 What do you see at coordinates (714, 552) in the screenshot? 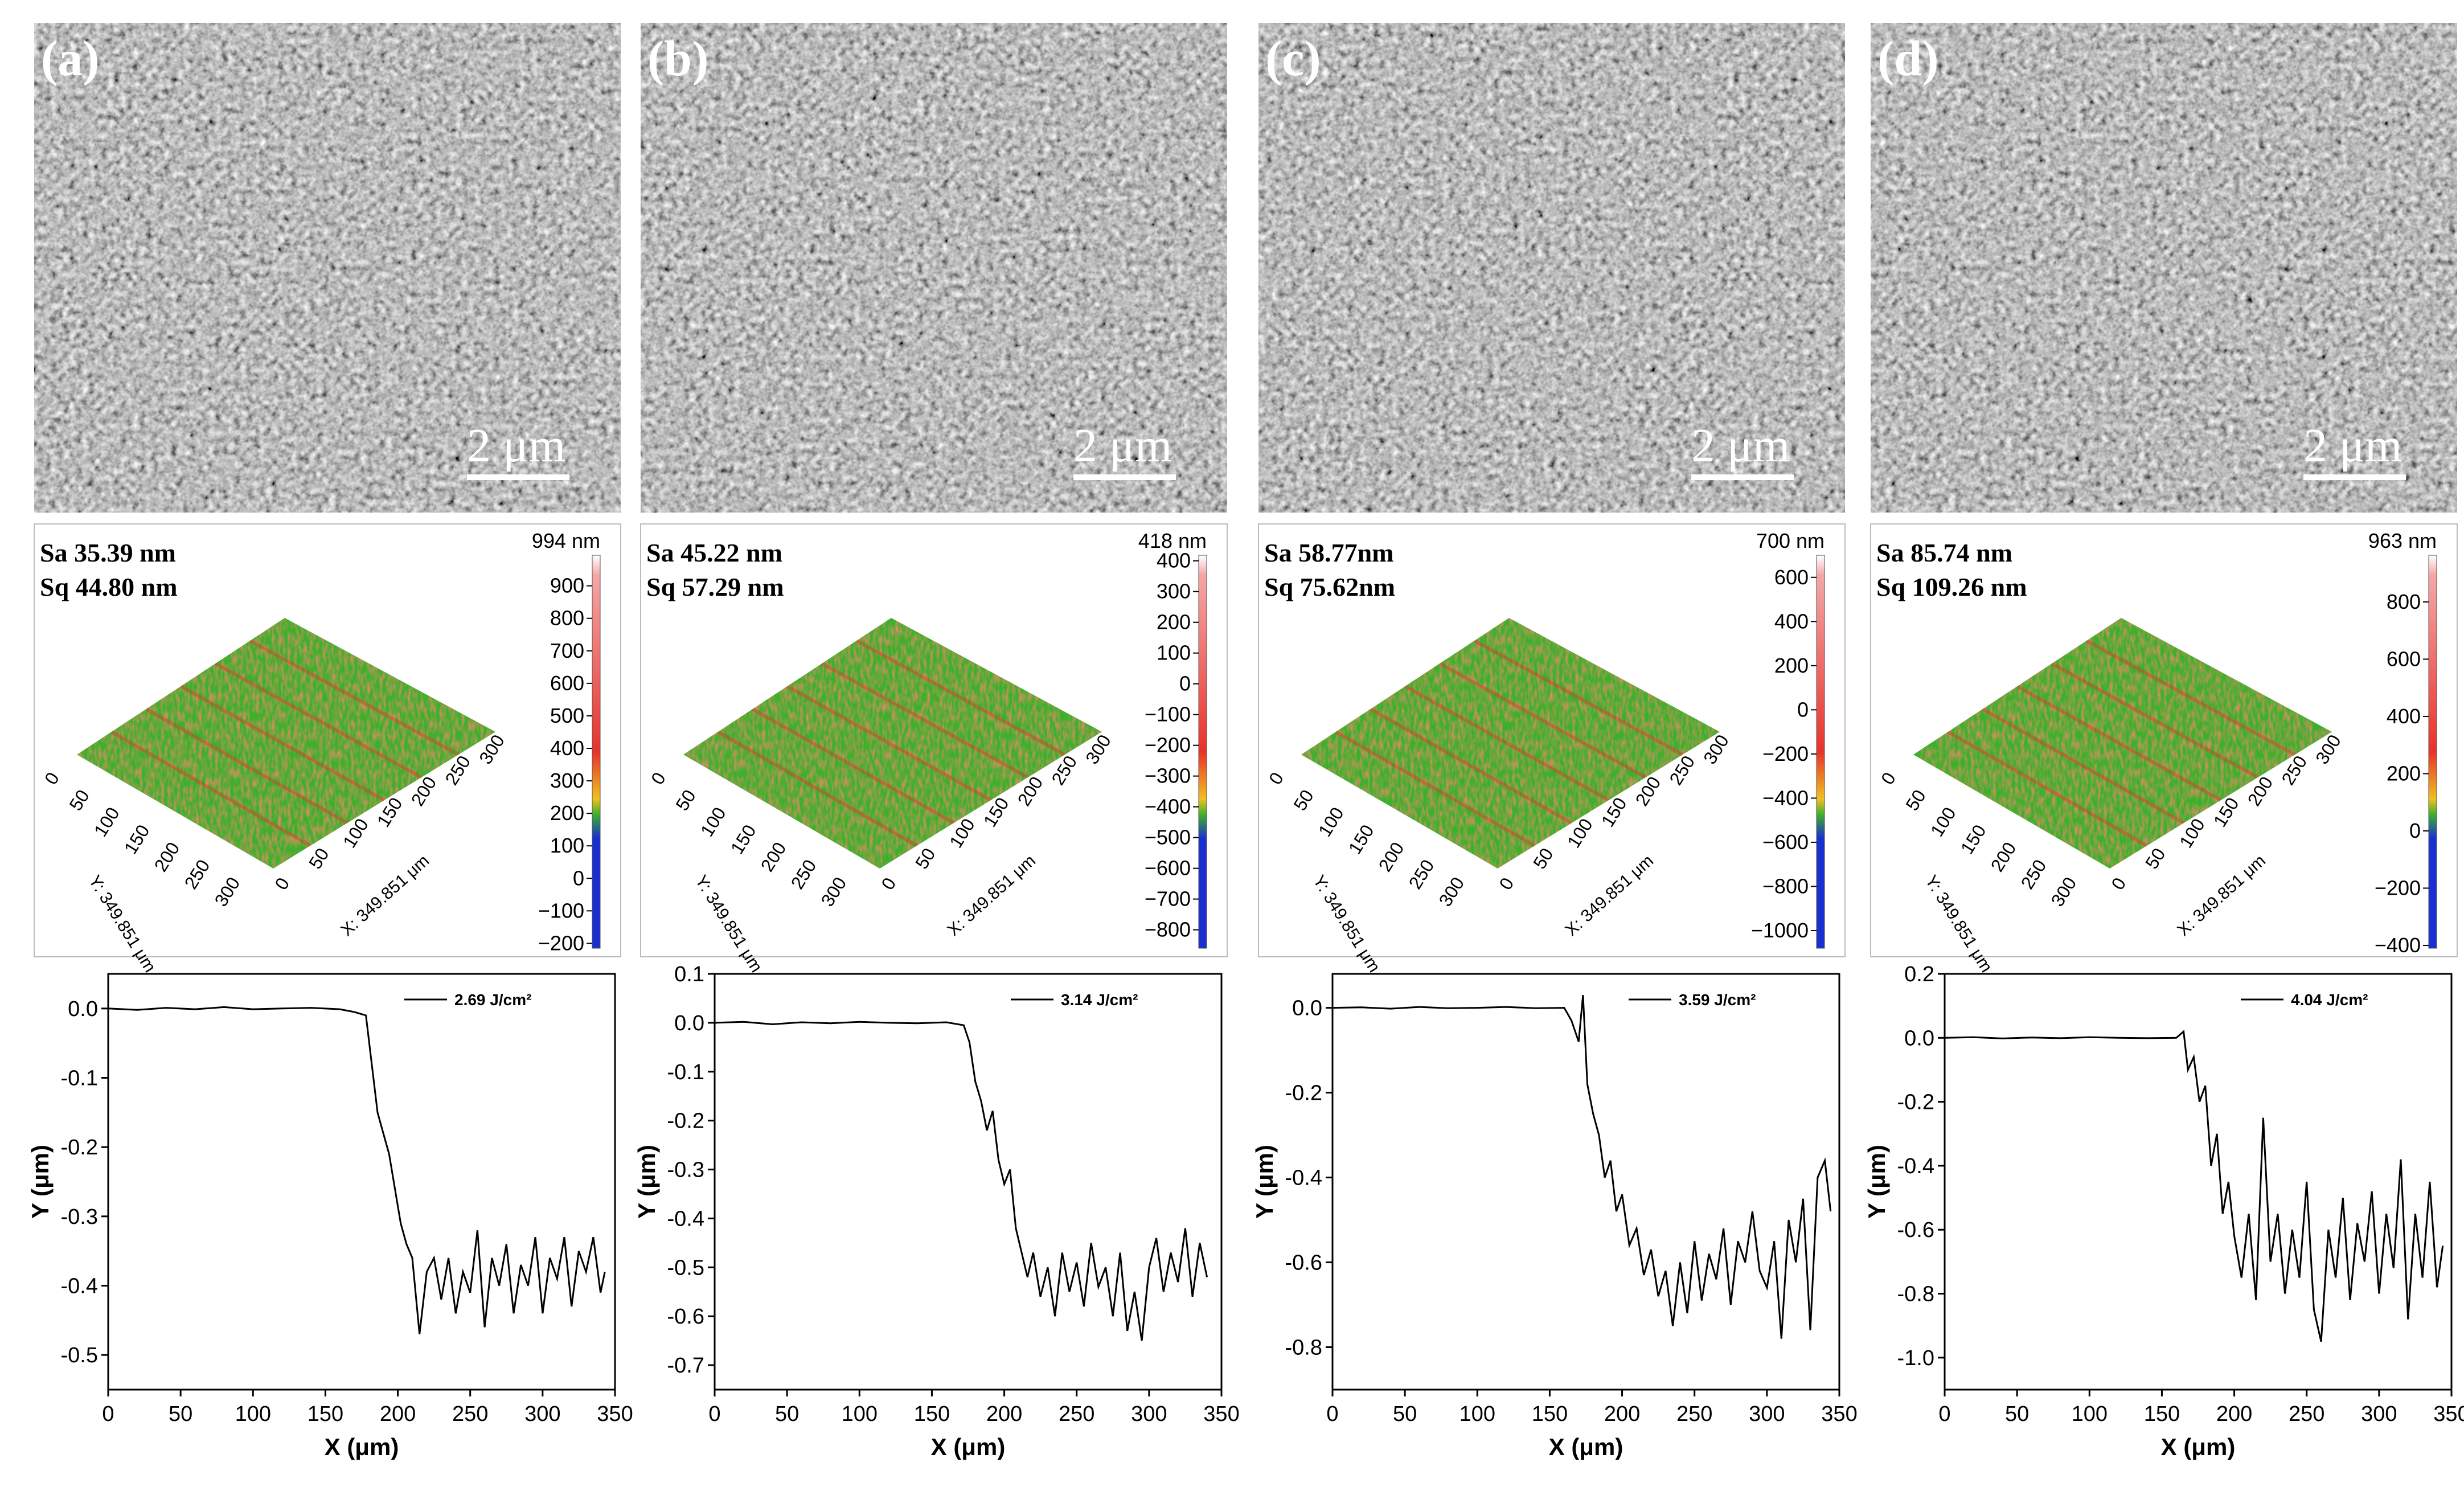
I see `sa-value: Sa 45.22 nm` at bounding box center [714, 552].